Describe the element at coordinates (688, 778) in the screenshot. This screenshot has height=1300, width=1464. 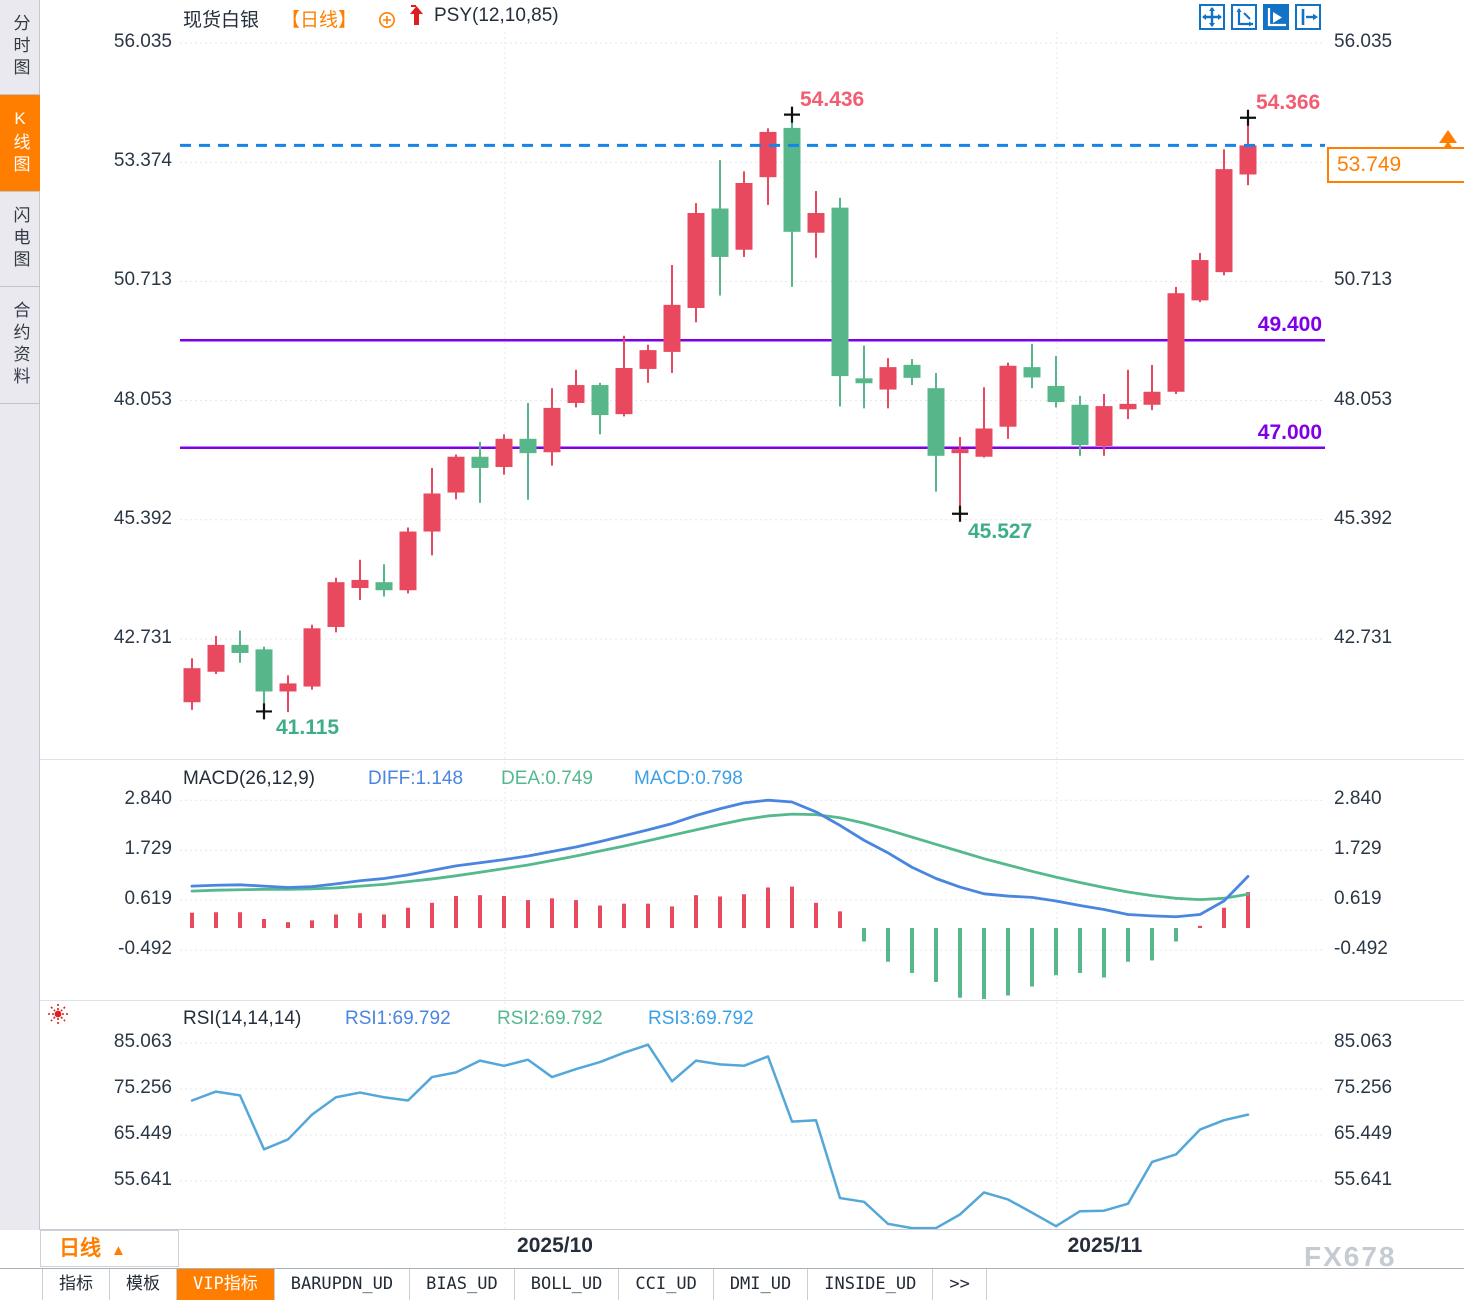
I see `macd-value: MACD:0.798` at that location.